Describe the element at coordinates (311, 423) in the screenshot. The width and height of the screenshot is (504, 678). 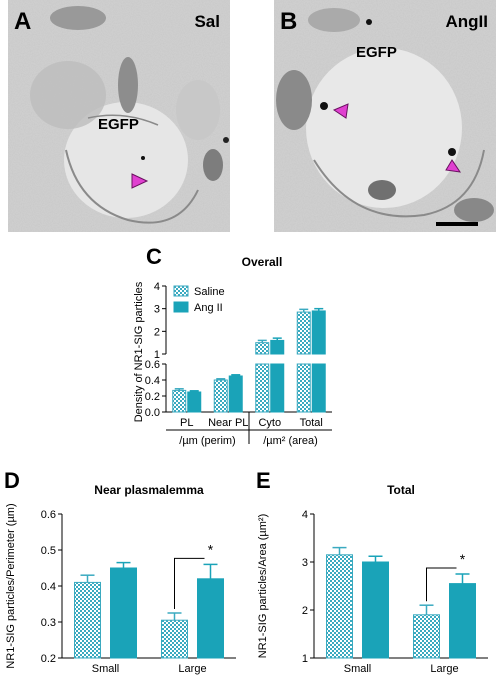
I see `x-tick-label: Total` at that location.